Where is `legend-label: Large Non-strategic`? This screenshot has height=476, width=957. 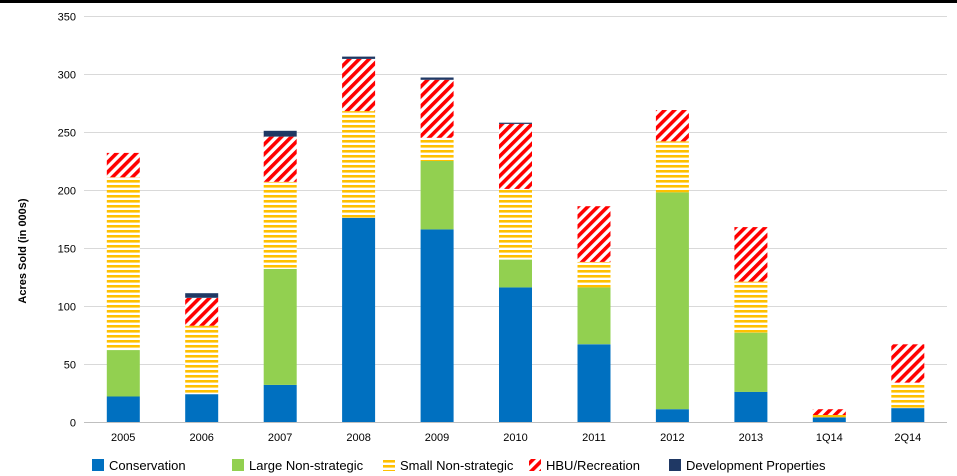
legend-label: Large Non-strategic is located at coordinates (306, 465).